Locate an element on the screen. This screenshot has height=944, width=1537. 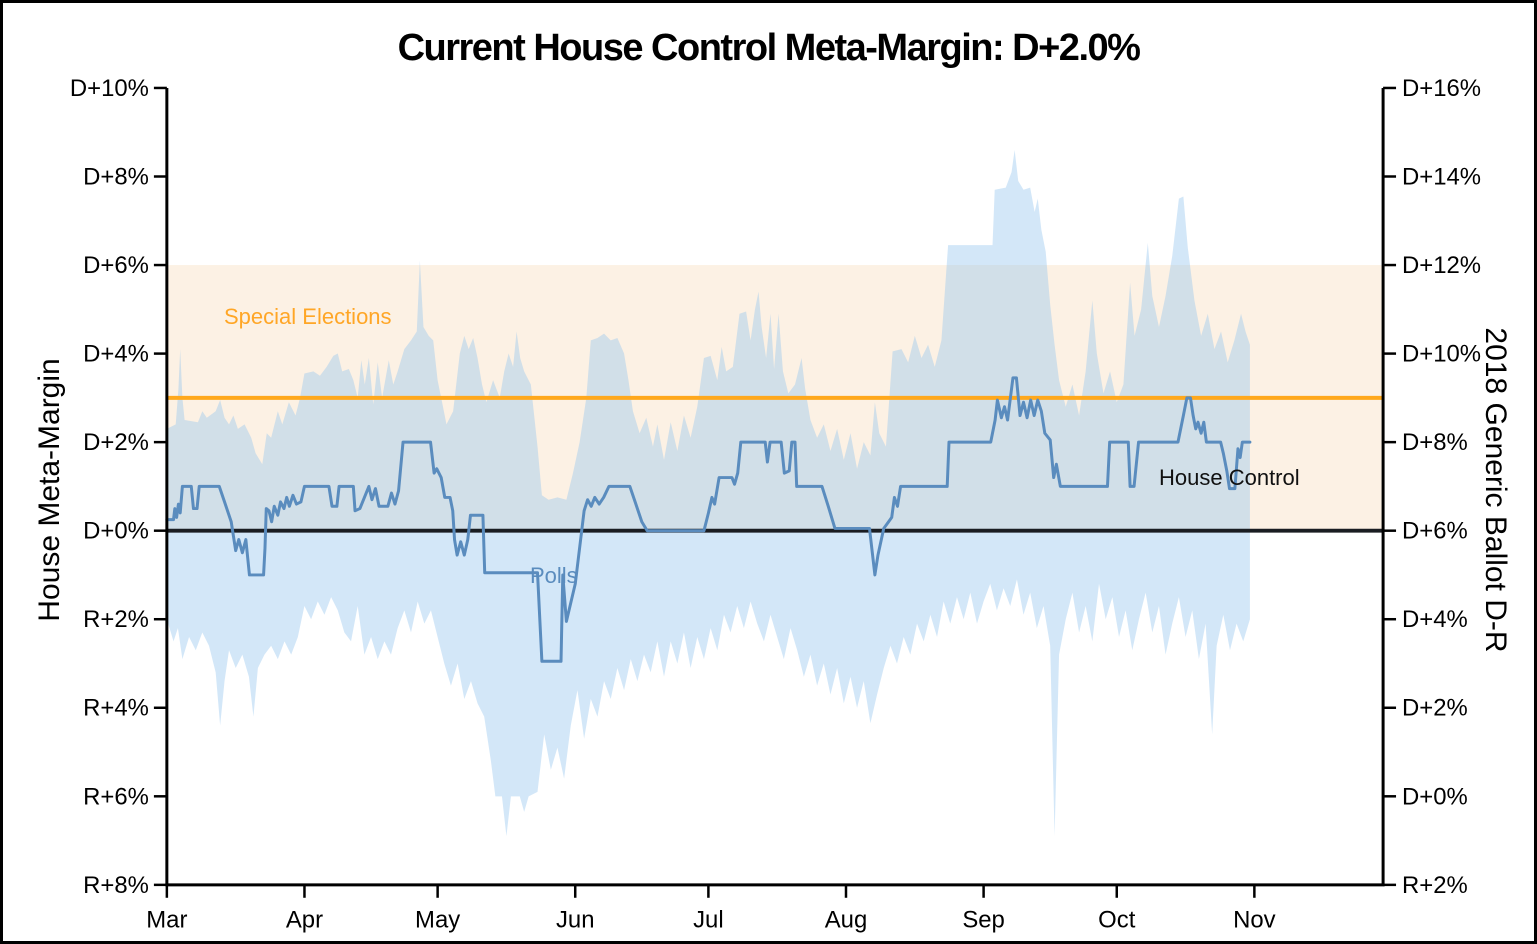
left-axis-tick-label: D+4% is located at coordinates (116, 354).